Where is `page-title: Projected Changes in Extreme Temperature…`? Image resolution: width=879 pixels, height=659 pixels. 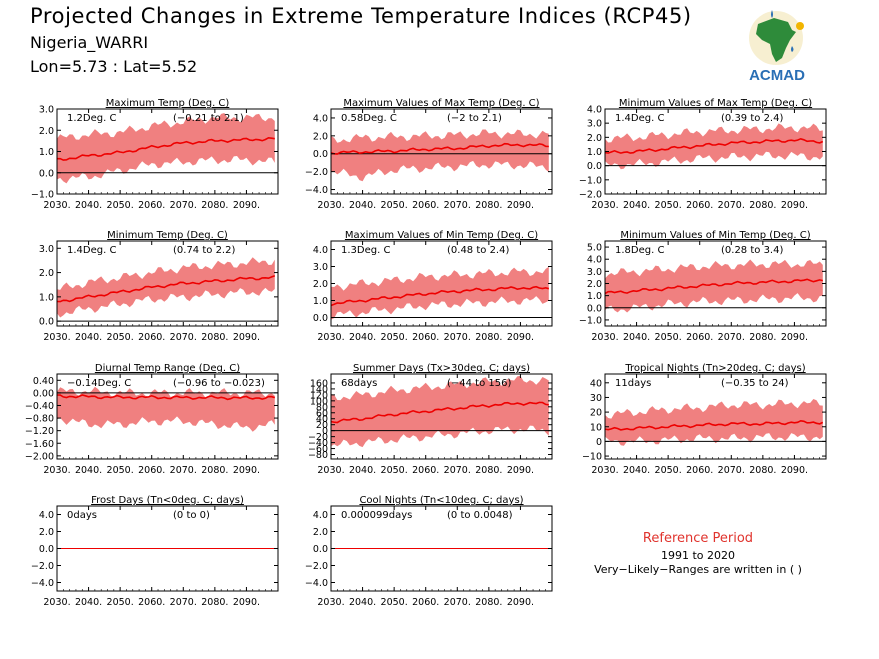
page-title: Projected Changes in Extreme Temperature… is located at coordinates (361, 16).